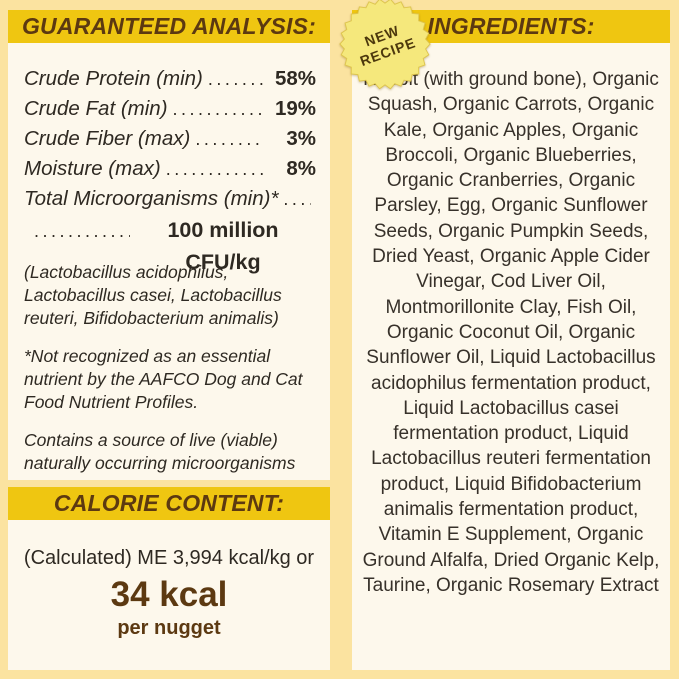 This screenshot has height=679, width=679. Describe the element at coordinates (223, 246) in the screenshot. I see `cfu-value: 100 million CFU/kg` at that location.